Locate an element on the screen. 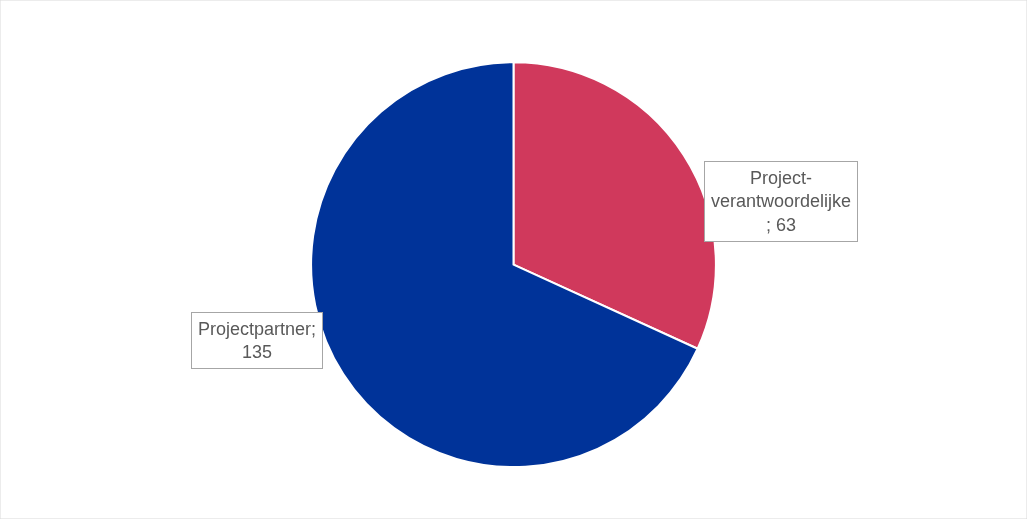  slice-label: Project-verantwoordelijke is located at coordinates (781, 190).